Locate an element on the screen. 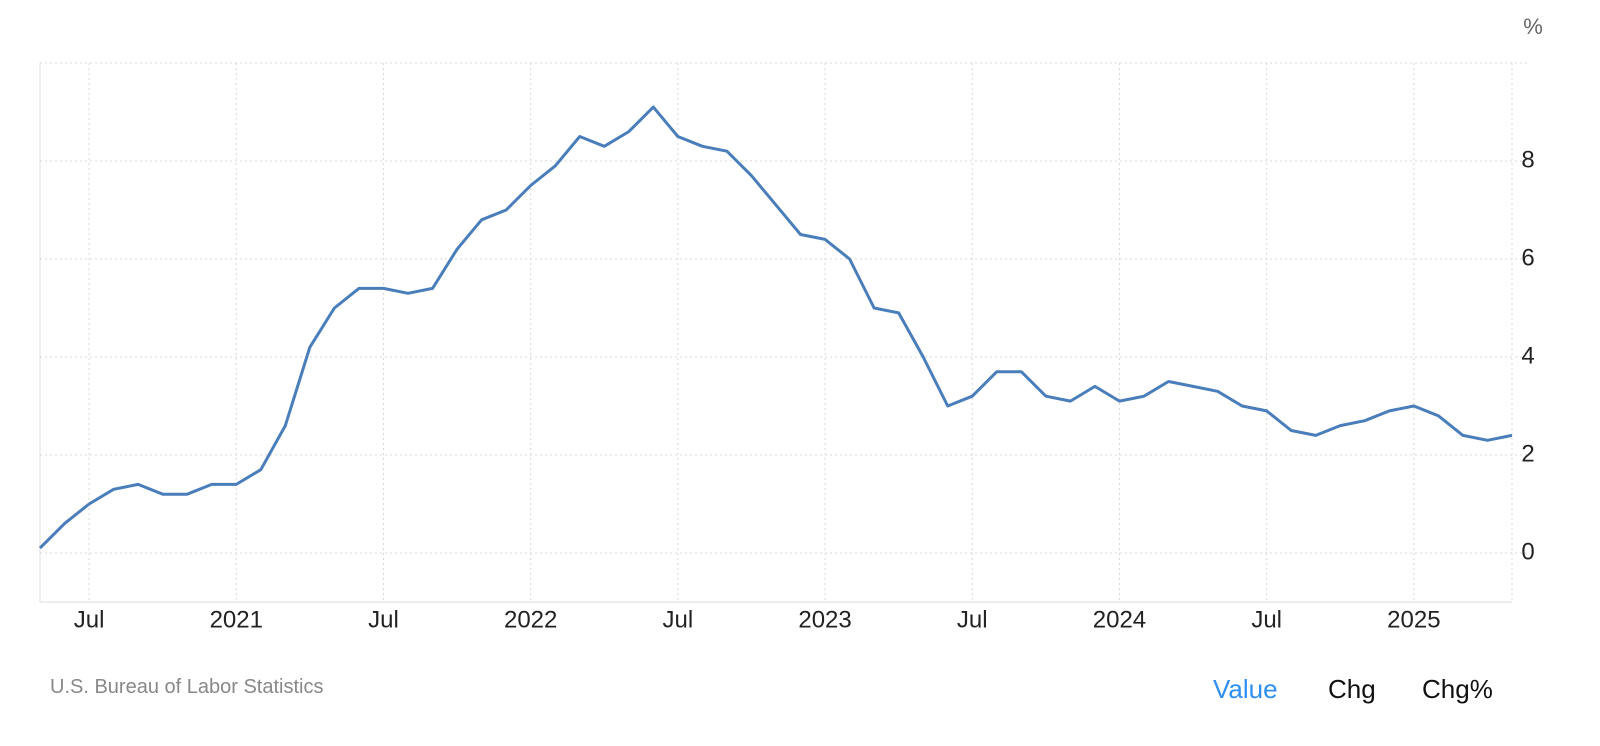  x-tick-label: 2024 is located at coordinates (1119, 619).